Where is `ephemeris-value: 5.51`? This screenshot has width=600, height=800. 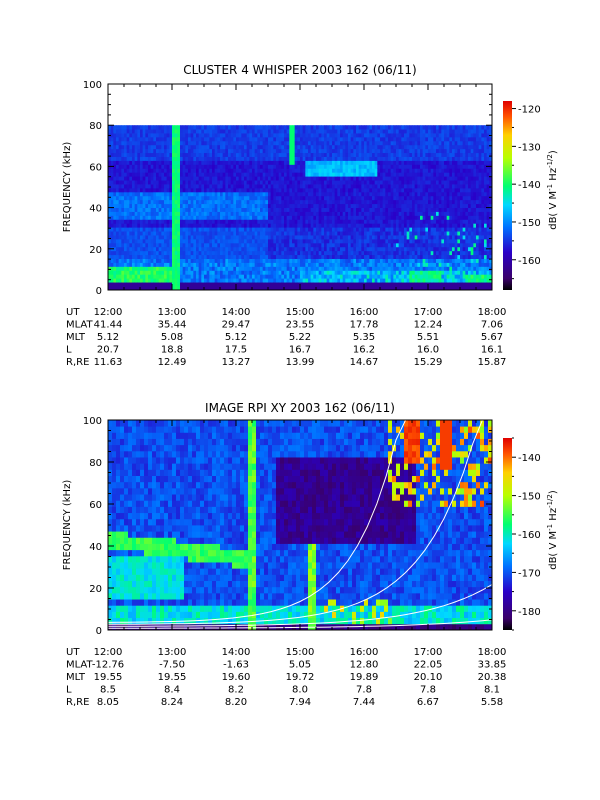
ephemeris-value: 5.51 is located at coordinates (428, 337).